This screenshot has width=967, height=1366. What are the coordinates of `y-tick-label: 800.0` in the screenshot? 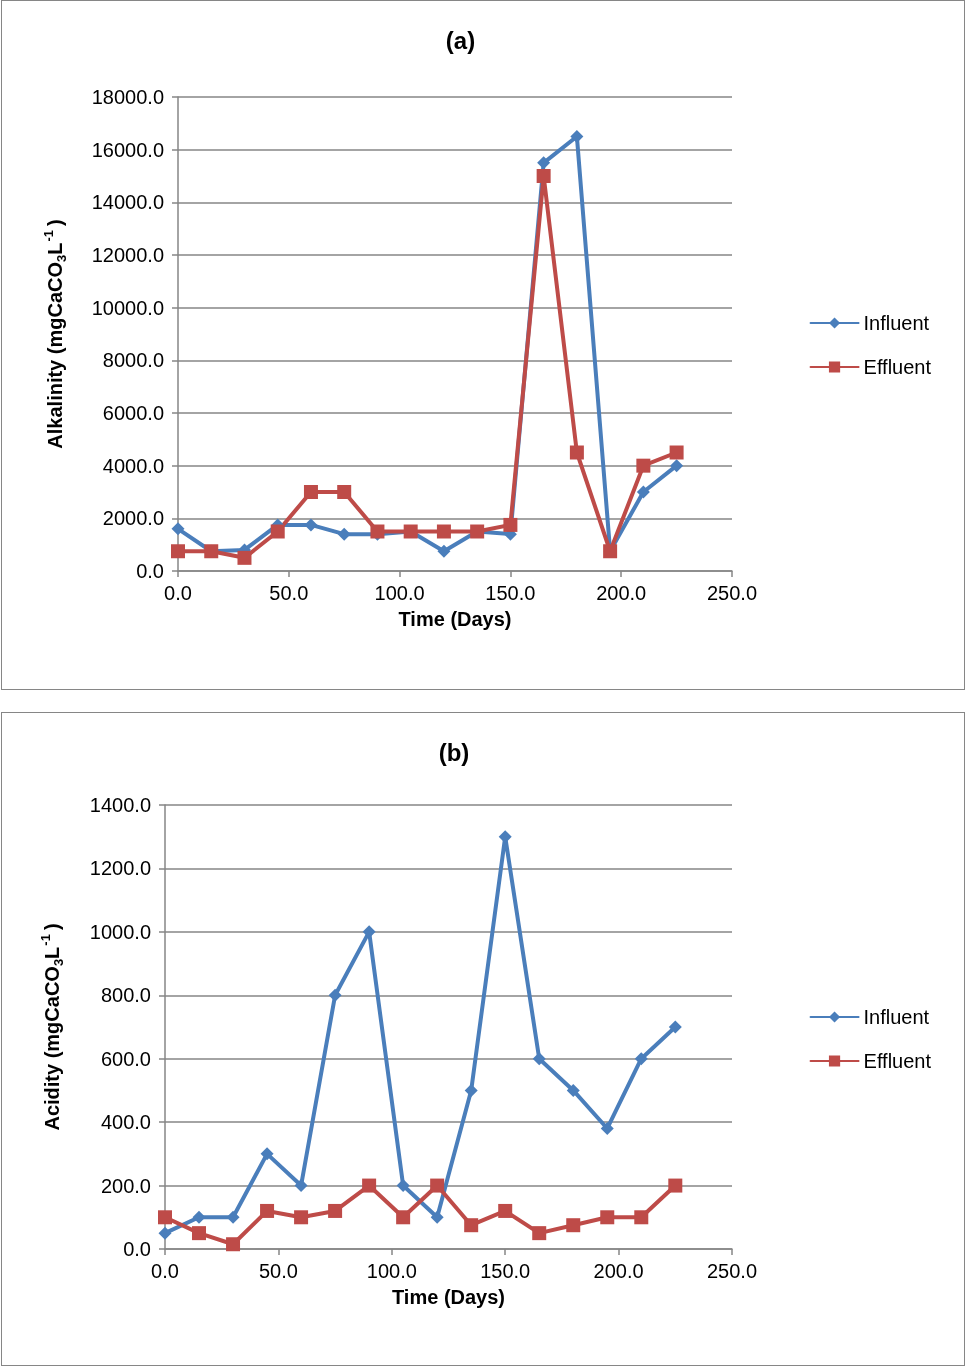 It's located at (125, 995).